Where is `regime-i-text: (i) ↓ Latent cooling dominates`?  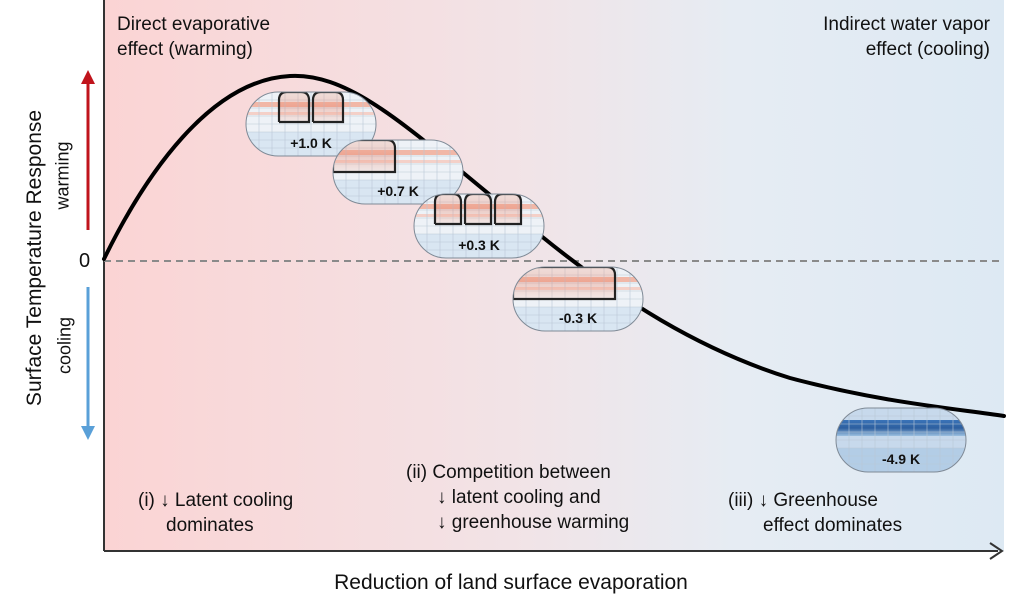 regime-i-text: (i) ↓ Latent cooling dominates is located at coordinates (216, 513).